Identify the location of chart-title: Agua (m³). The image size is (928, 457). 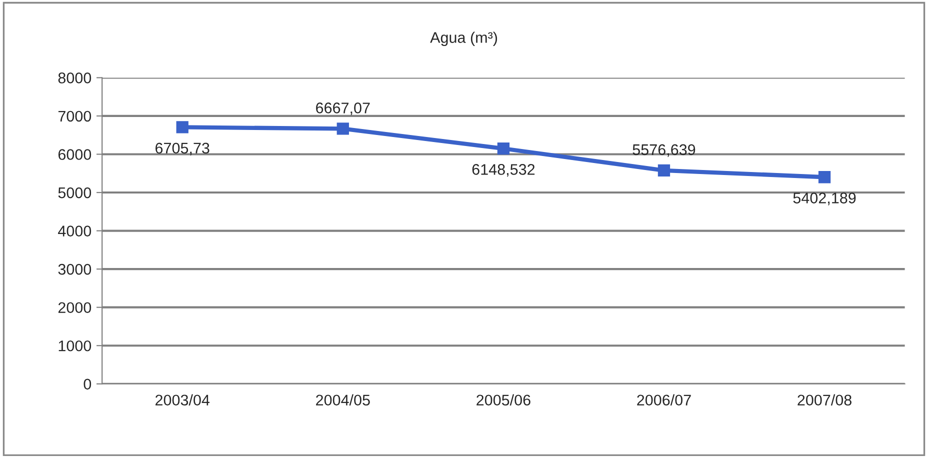
(464, 39).